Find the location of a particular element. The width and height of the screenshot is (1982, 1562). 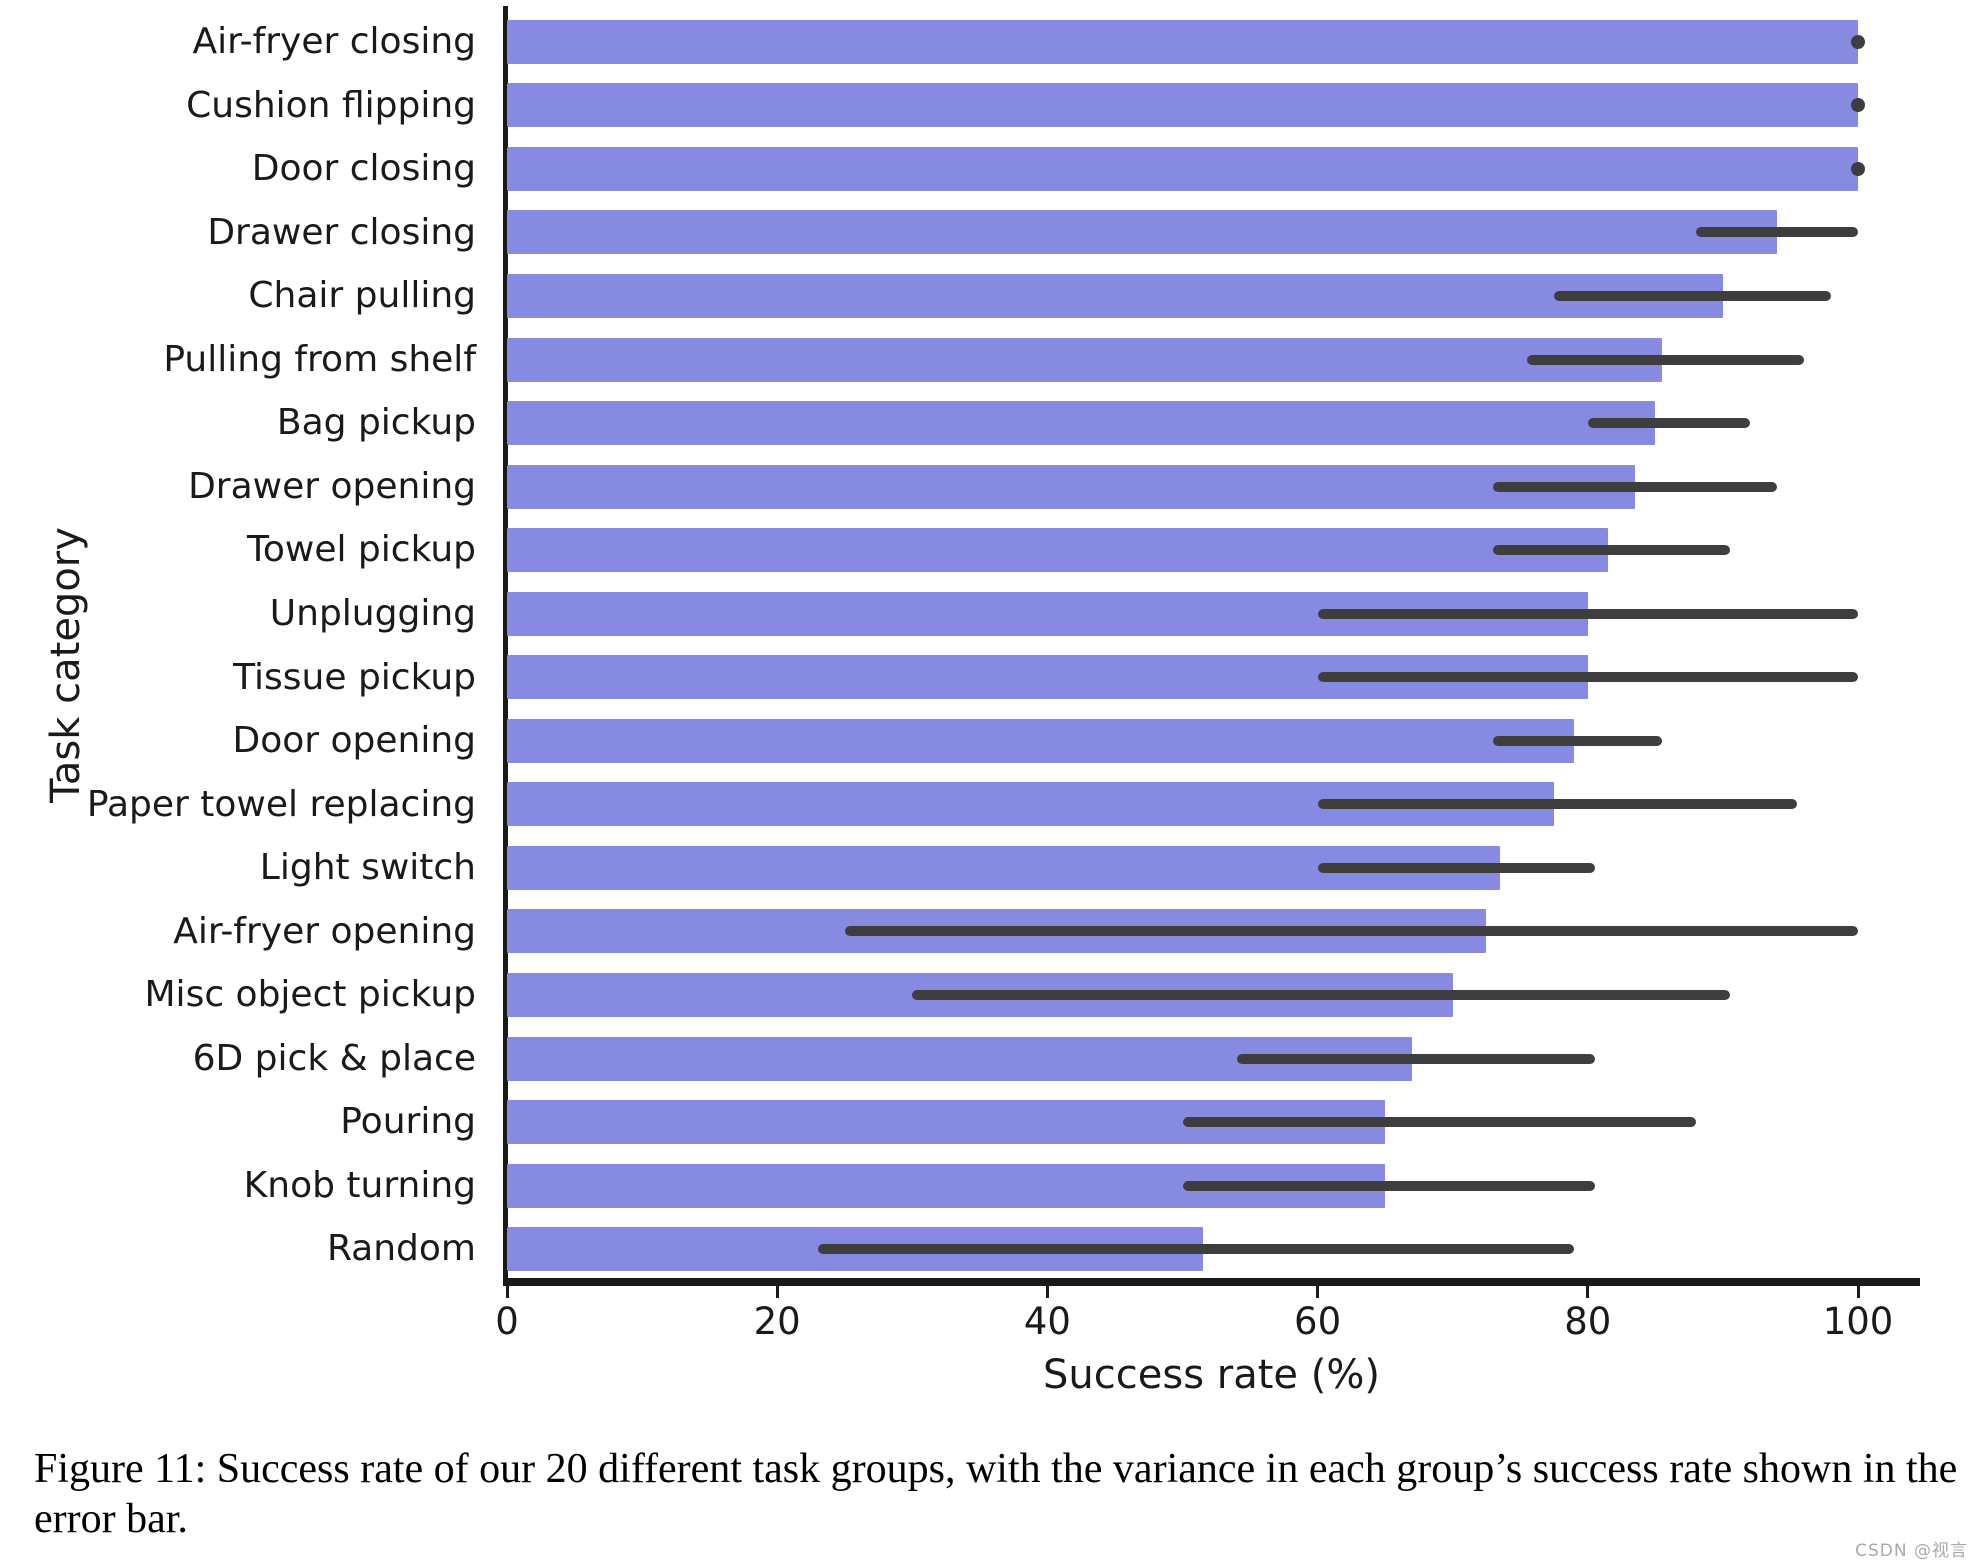

x-tick-label: 60 is located at coordinates (1318, 1321).